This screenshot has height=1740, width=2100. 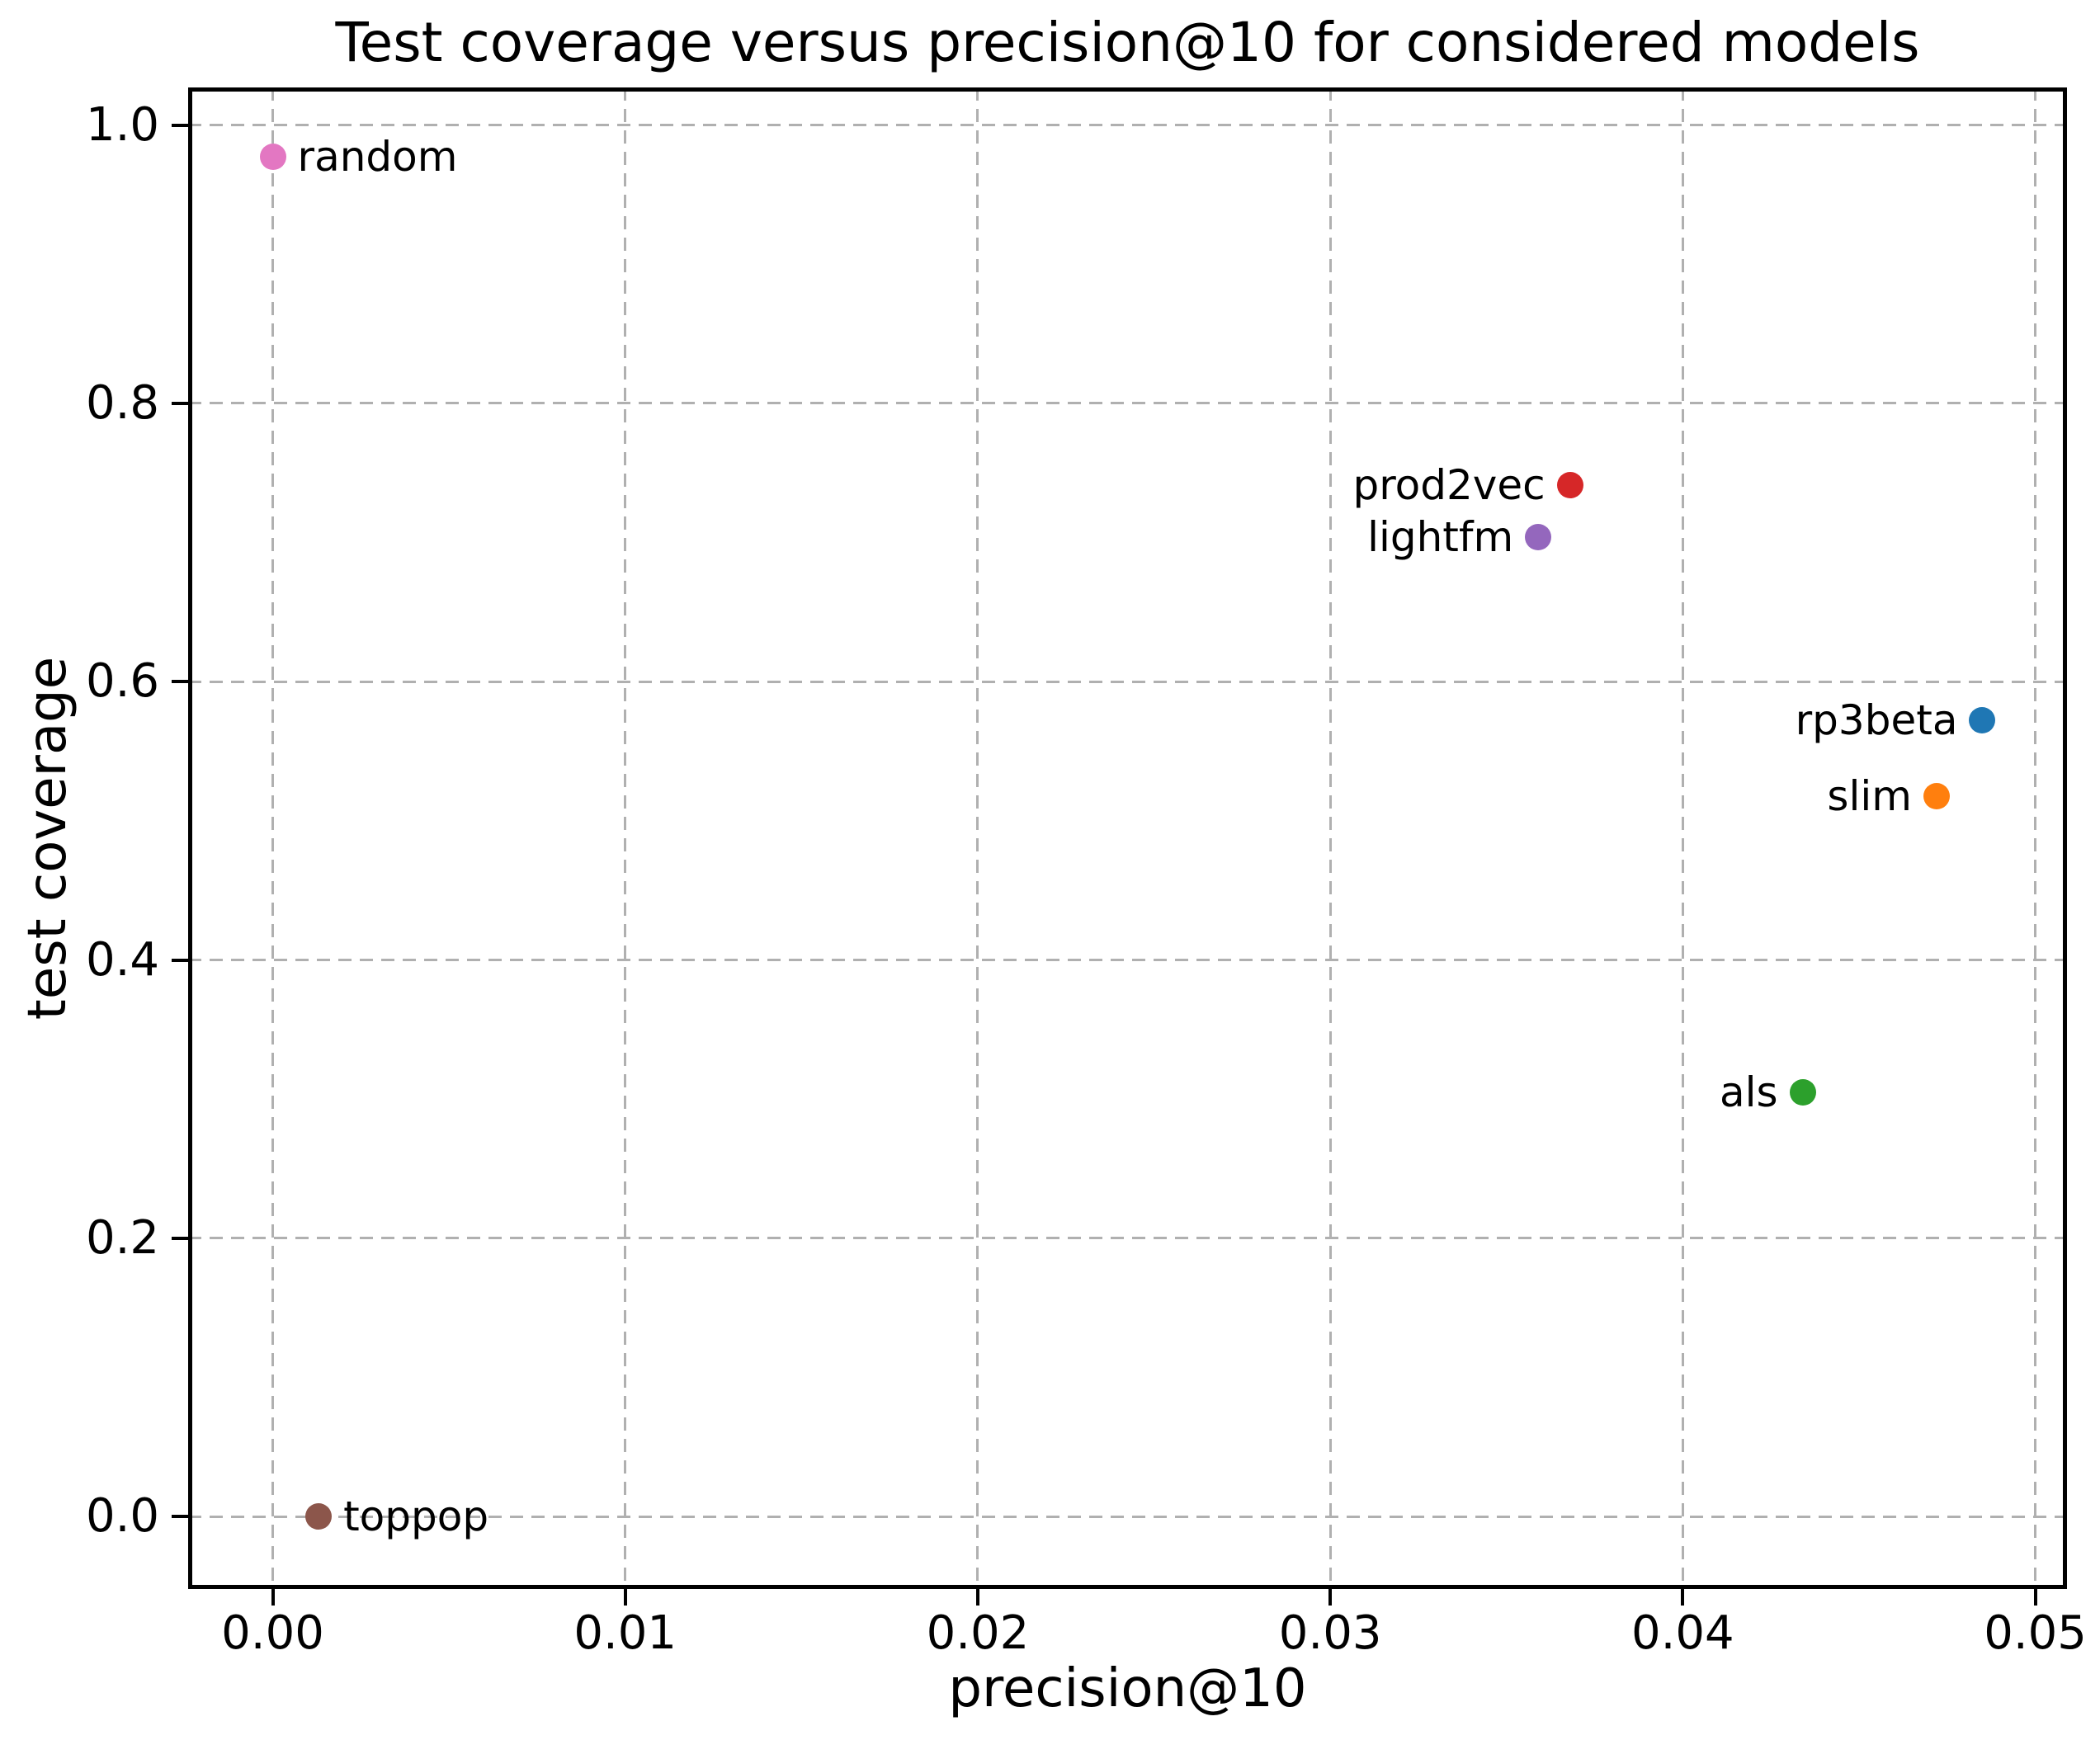 What do you see at coordinates (122, 681) in the screenshot?
I see `y-tick-label: 0.6` at bounding box center [122, 681].